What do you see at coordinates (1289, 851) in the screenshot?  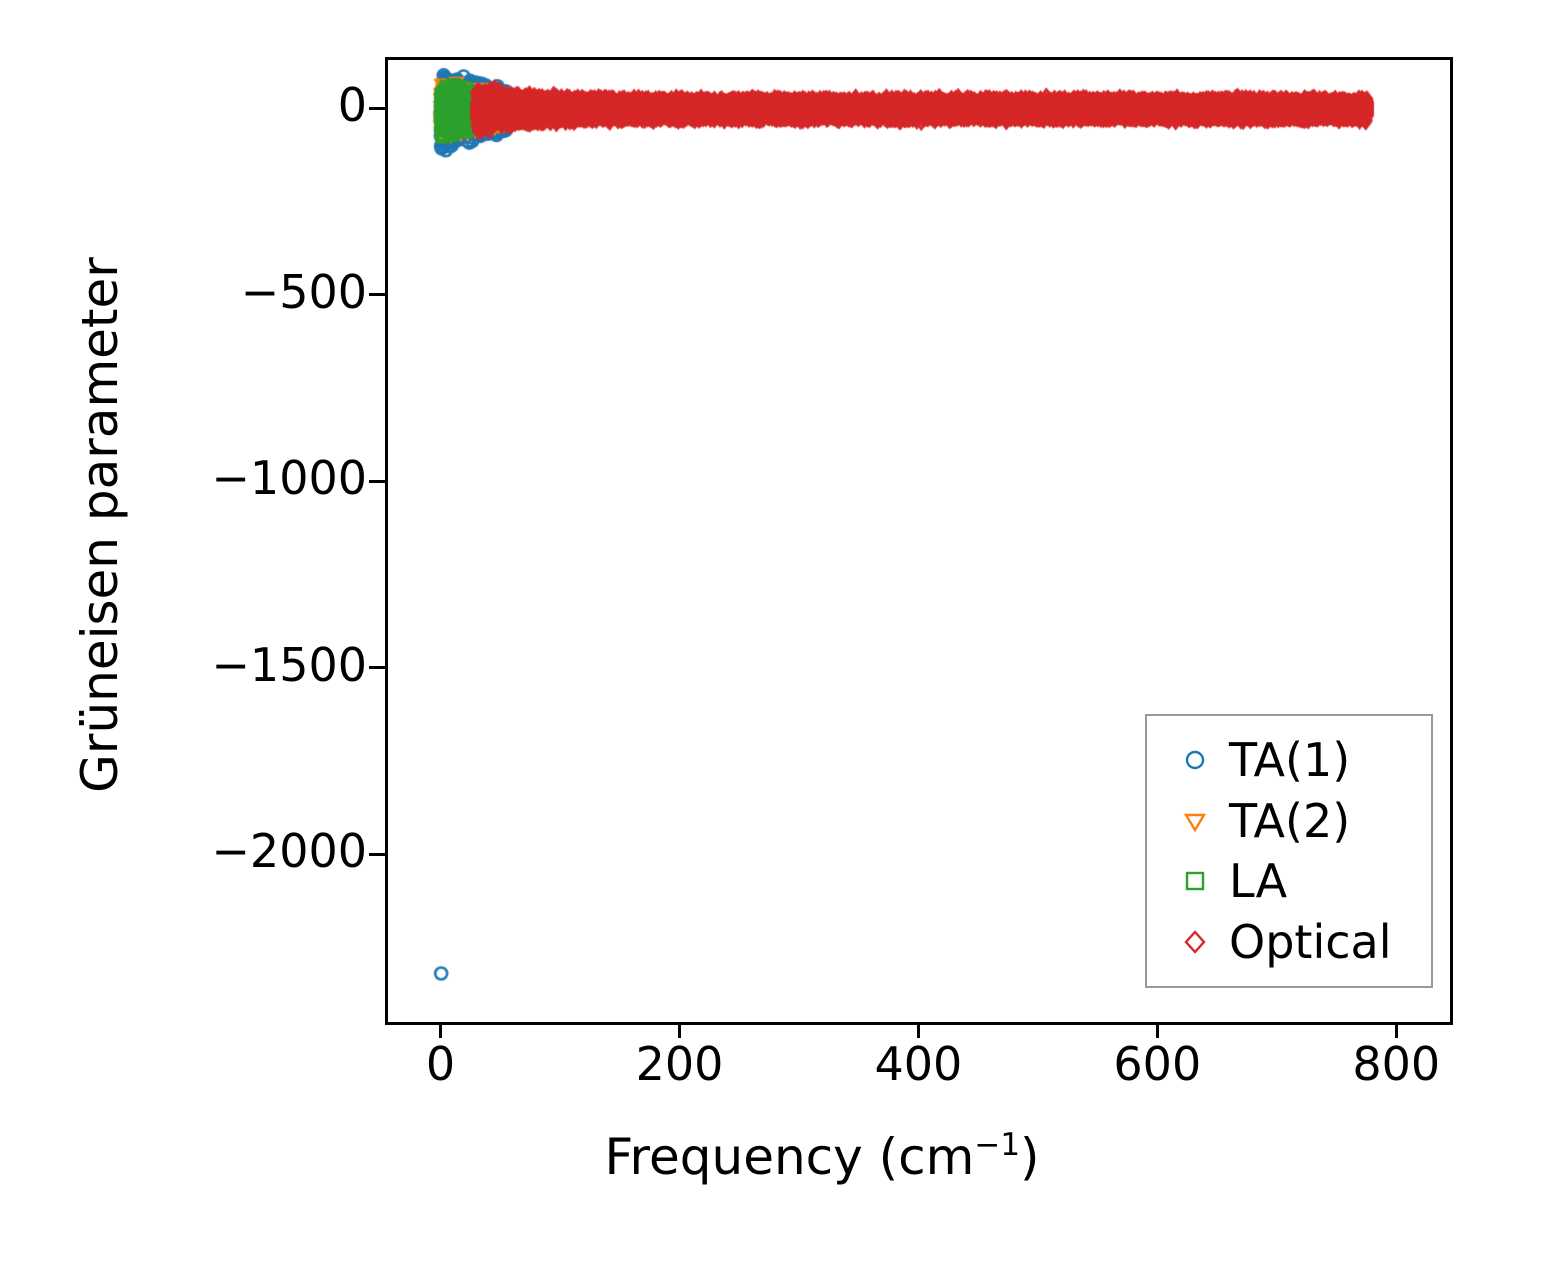 I see `chart-legend: TA(1) TA(2) LA Optical` at bounding box center [1289, 851].